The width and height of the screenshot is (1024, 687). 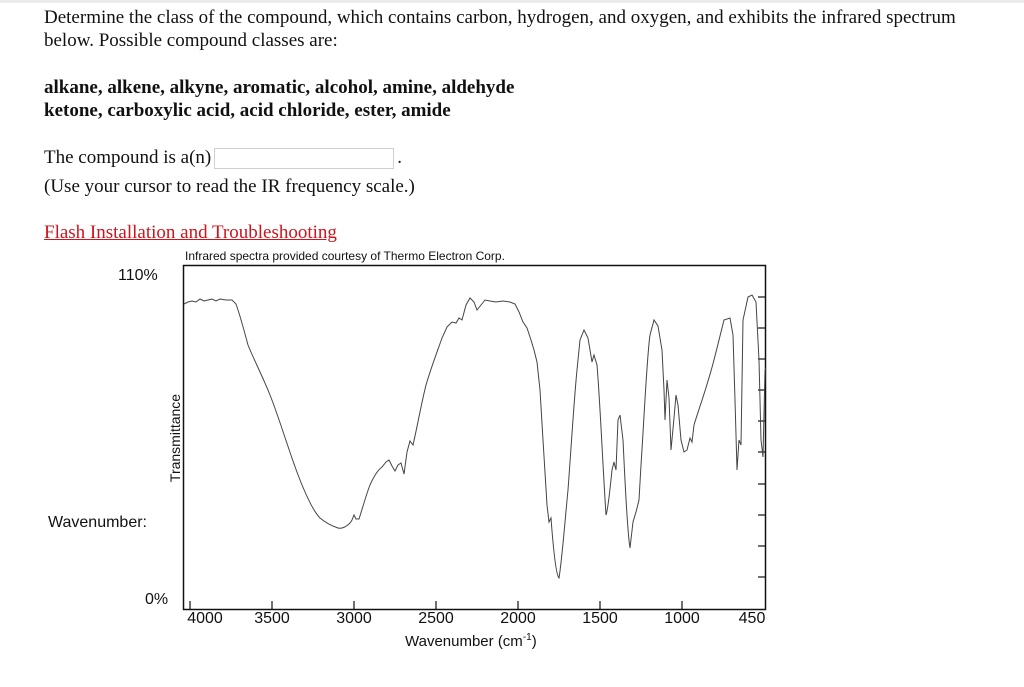 What do you see at coordinates (436, 605) in the screenshot?
I see `x-axis-ticks` at bounding box center [436, 605].